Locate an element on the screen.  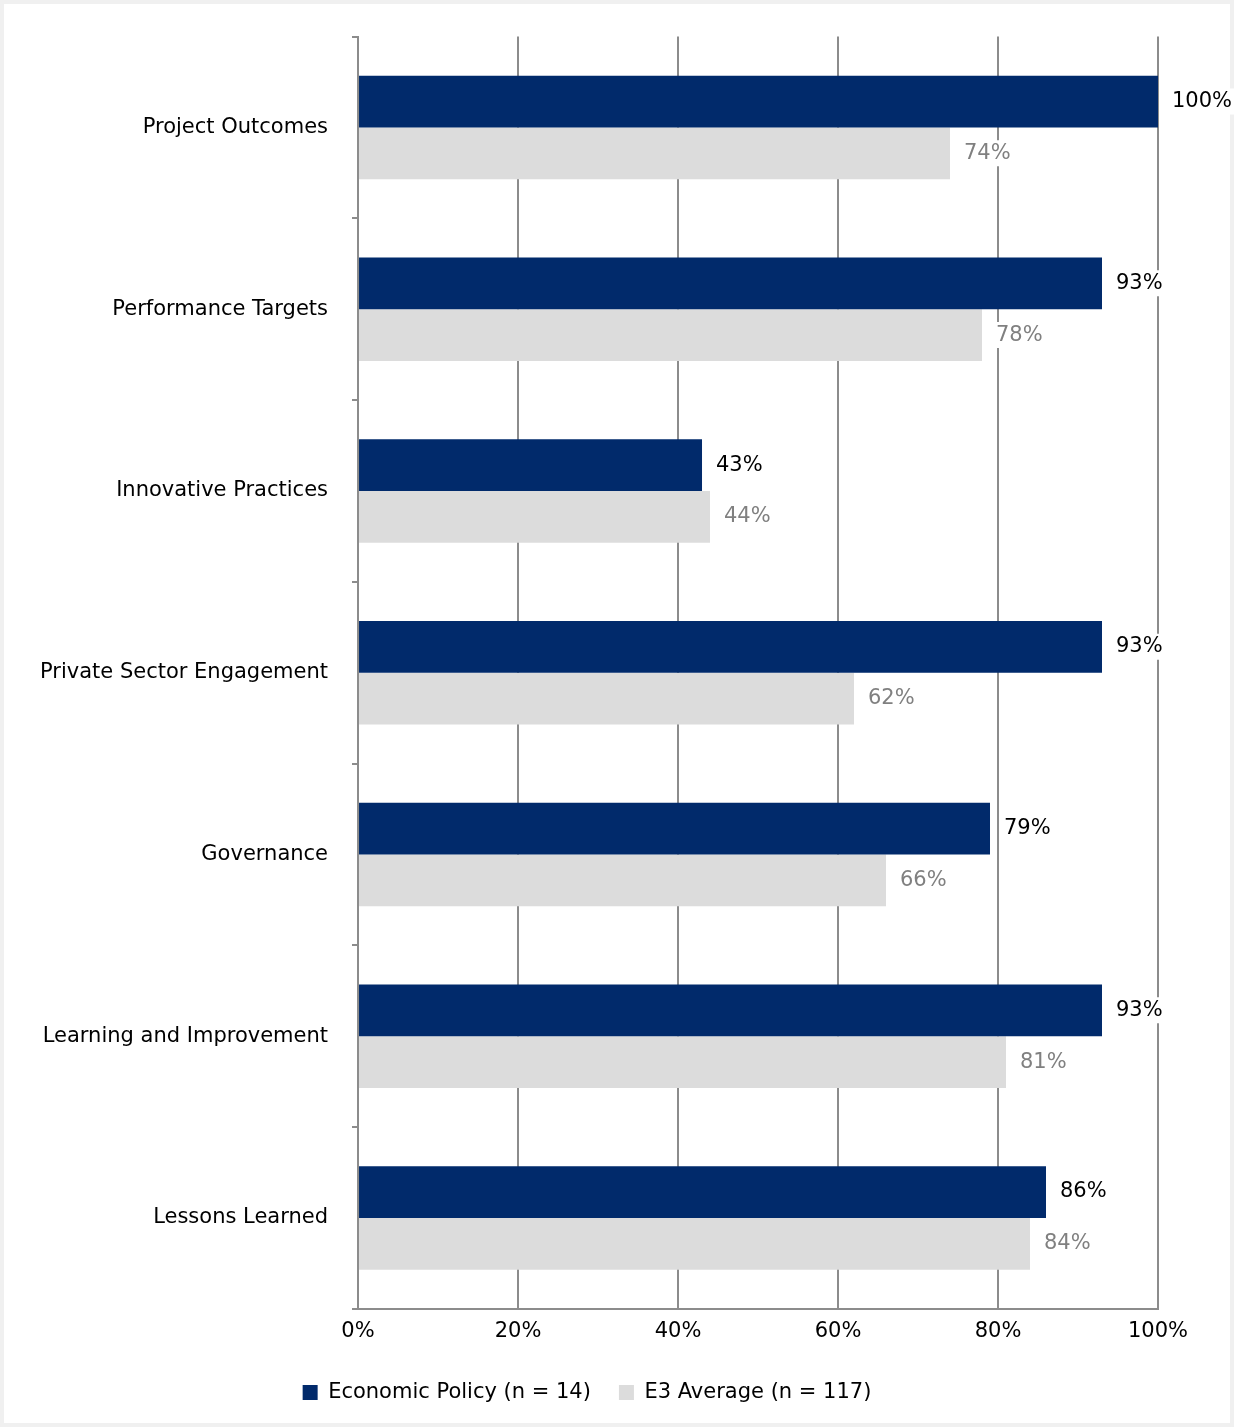
y-tick-label: Lessons Learned is located at coordinates (241, 1216).